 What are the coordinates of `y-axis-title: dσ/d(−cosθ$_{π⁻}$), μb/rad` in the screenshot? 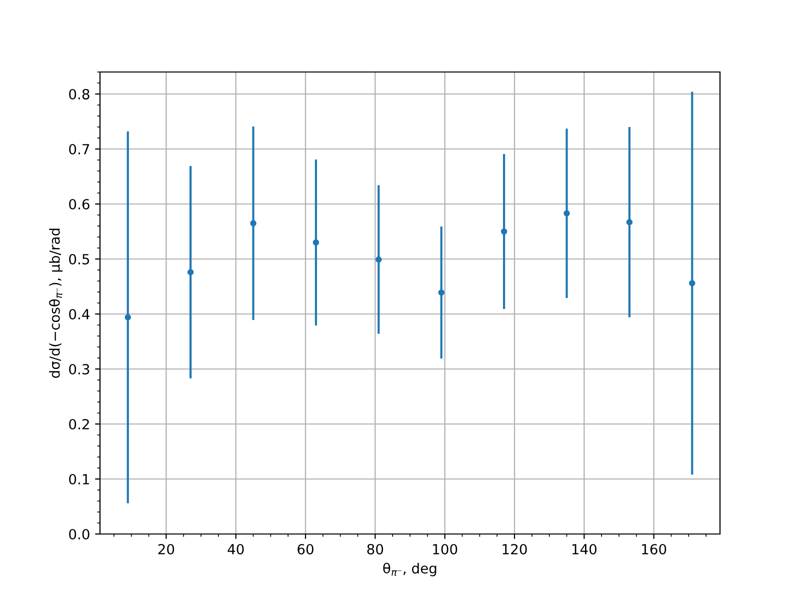 It's located at (56, 303).